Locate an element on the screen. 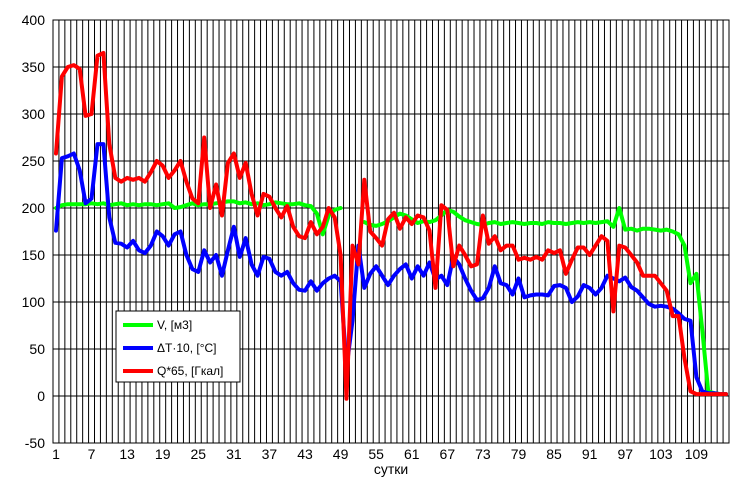 Image resolution: width=750 pixels, height=485 pixels. x-tick-label: 61 is located at coordinates (412, 454).